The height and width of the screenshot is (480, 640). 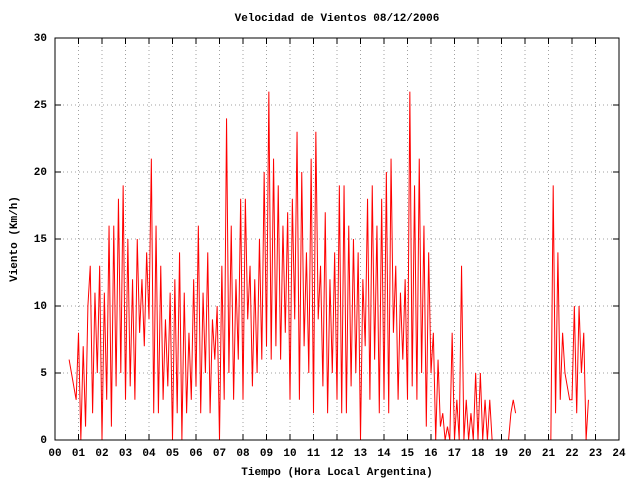 I want to click on y-tick-label: 0, so click(x=43, y=441).